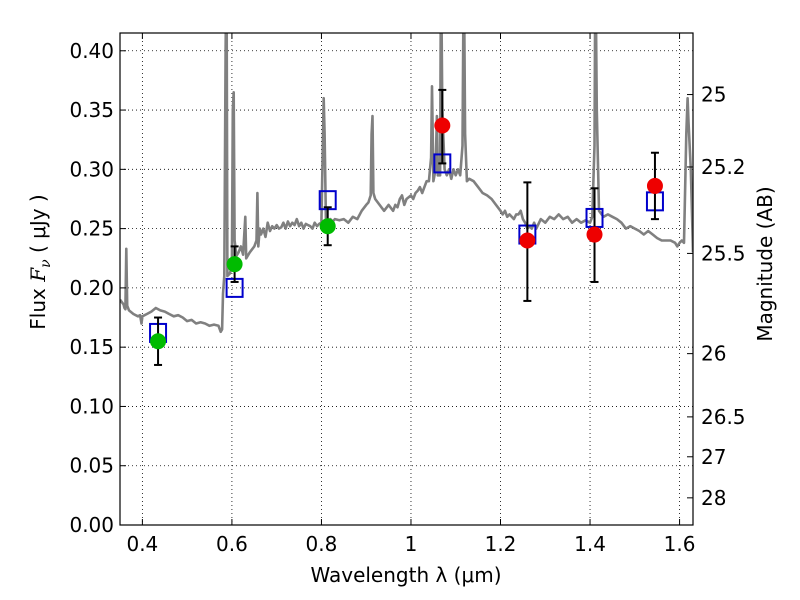 The width and height of the screenshot is (800, 600). I want to click on x-axis-title: Wavelength λ (μm), so click(405, 575).